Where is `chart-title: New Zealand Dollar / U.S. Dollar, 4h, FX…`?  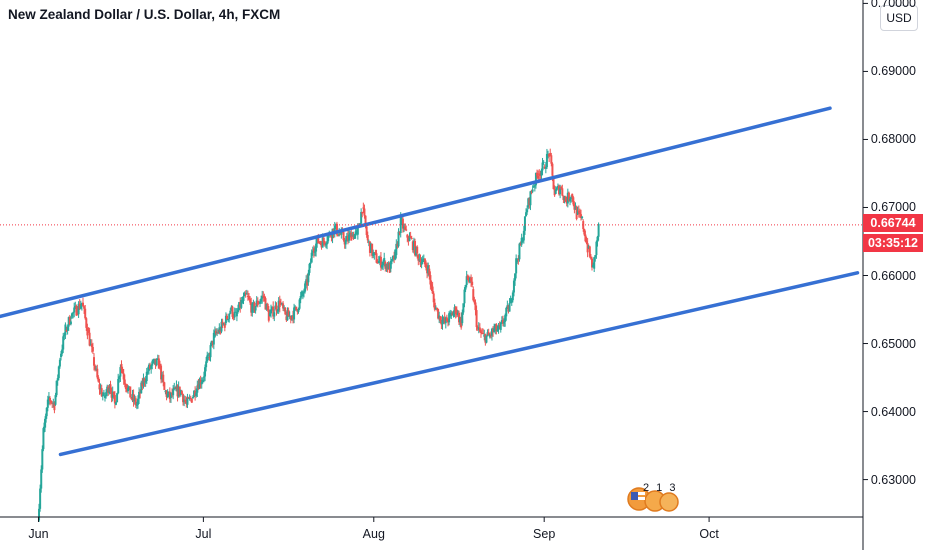
chart-title: New Zealand Dollar / U.S. Dollar, 4h, FX… is located at coordinates (144, 14).